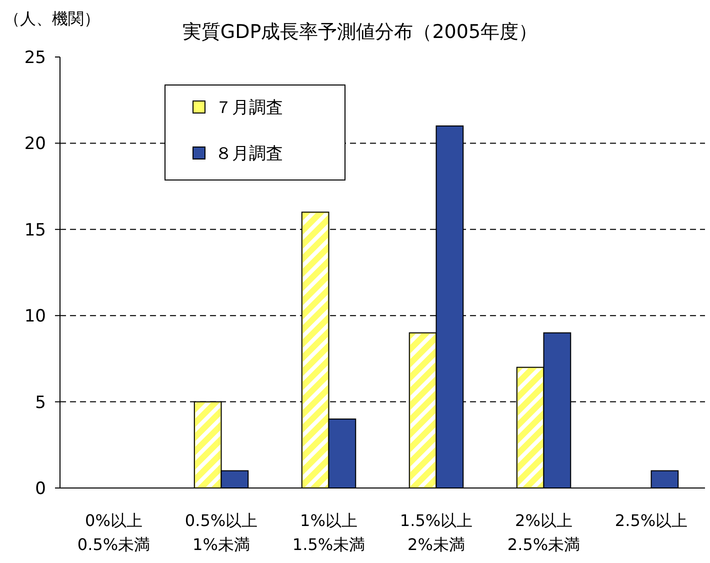  What do you see at coordinates (249, 154) in the screenshot?
I see `legend-label: ８月調査` at bounding box center [249, 154].